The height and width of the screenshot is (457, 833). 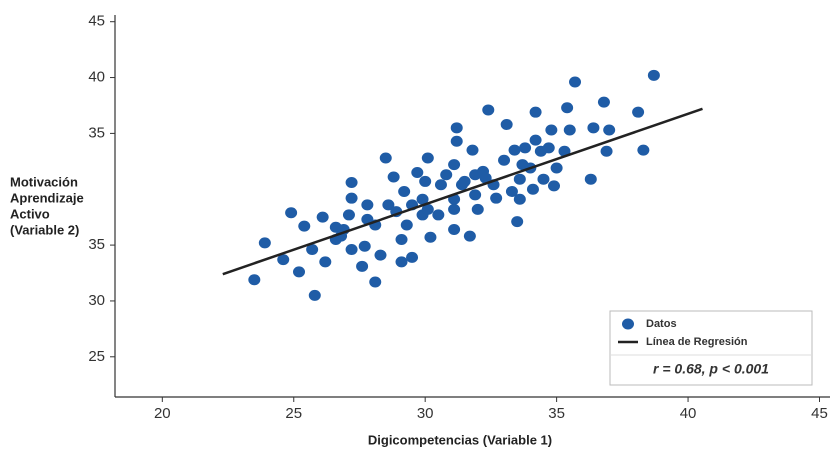 What do you see at coordinates (688, 413) in the screenshot?
I see `x-tick-label: 40` at bounding box center [688, 413].